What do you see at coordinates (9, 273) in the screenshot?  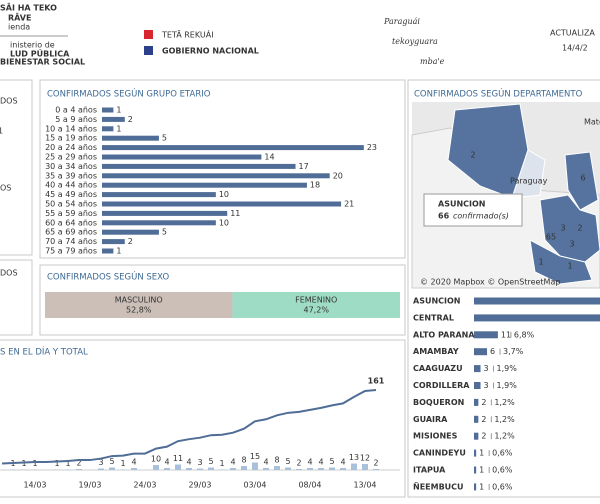 I see `kpi-title: DOS` at bounding box center [9, 273].